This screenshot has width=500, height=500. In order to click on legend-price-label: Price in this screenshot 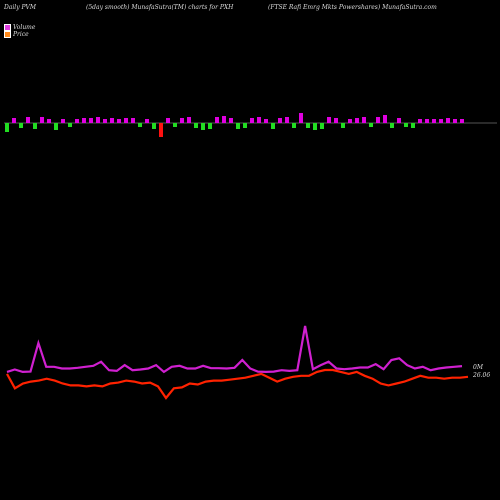, I will do `click(21, 34)`.